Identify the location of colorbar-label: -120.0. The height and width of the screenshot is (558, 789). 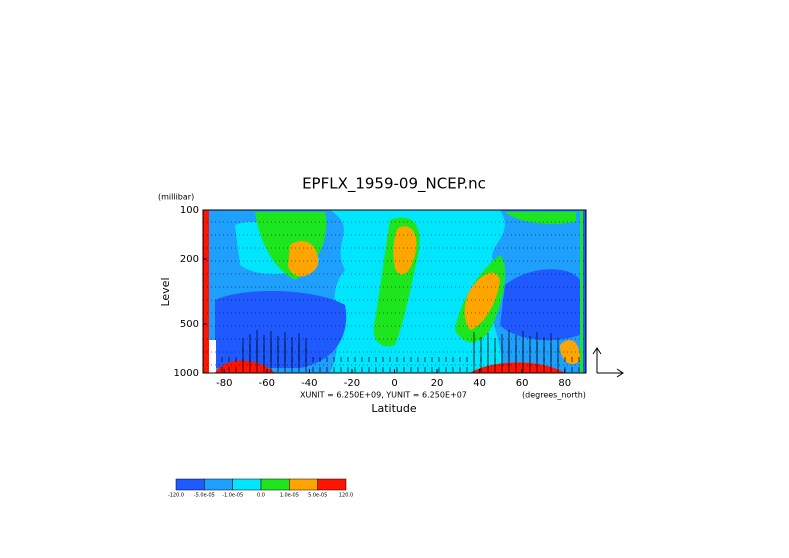
(176, 496).